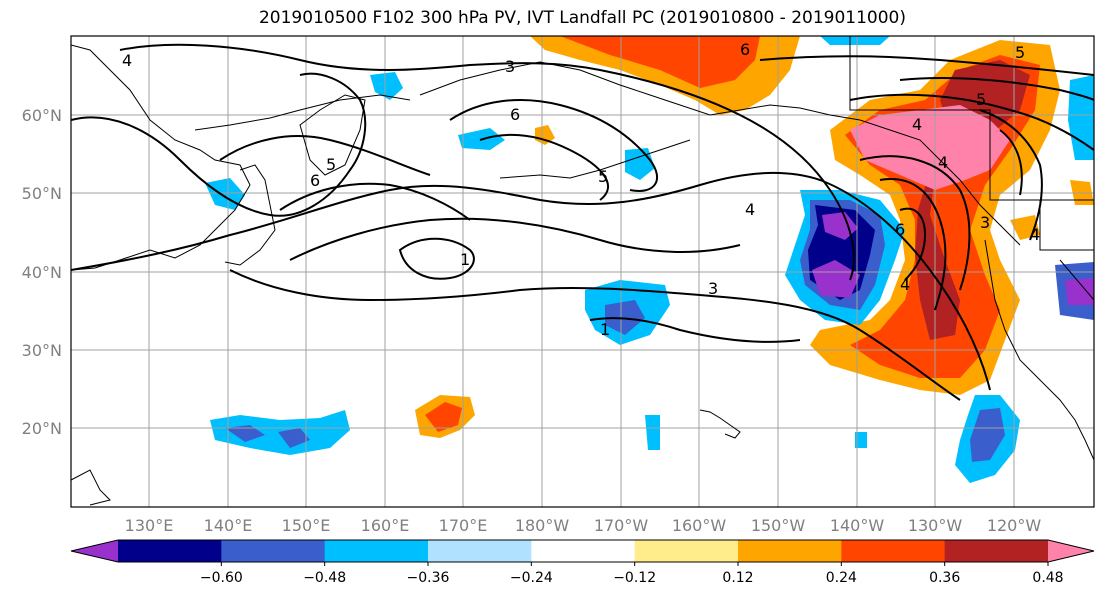 The height and width of the screenshot is (601, 1105). I want to click on lat-label: 60°N, so click(42, 115).